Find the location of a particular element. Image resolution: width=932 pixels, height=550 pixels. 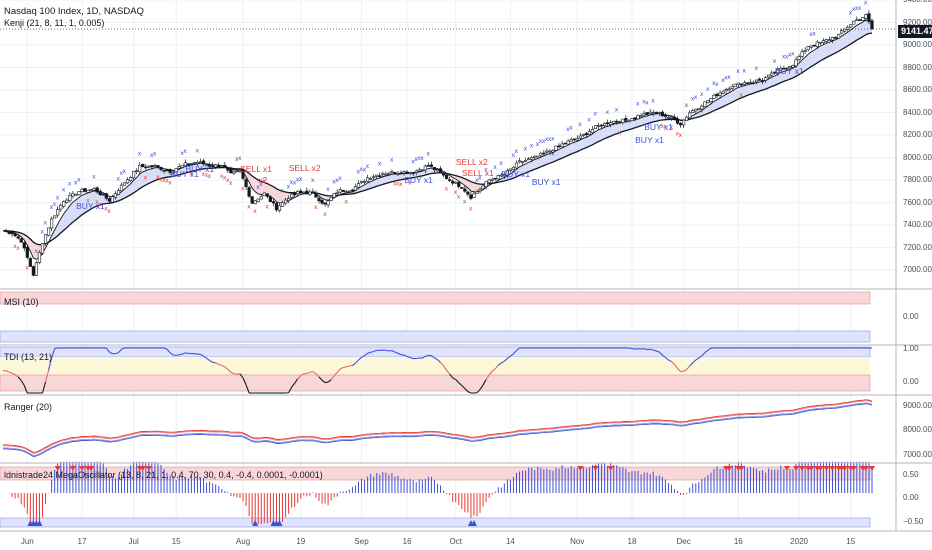

price-axis-tick: 8000.00 is located at coordinates (917, 157).